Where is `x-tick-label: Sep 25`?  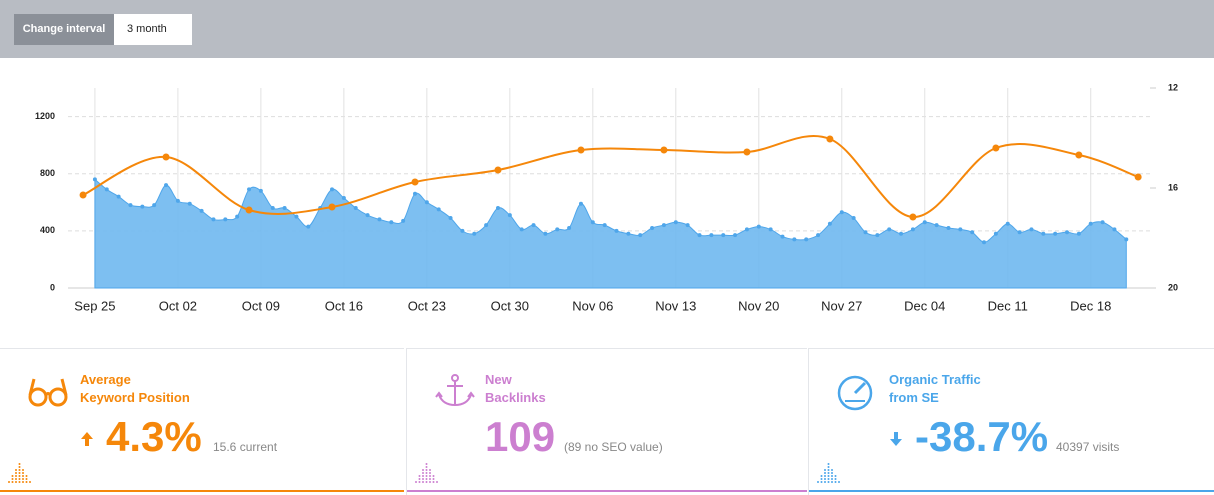 x-tick-label: Sep 25 is located at coordinates (94, 305).